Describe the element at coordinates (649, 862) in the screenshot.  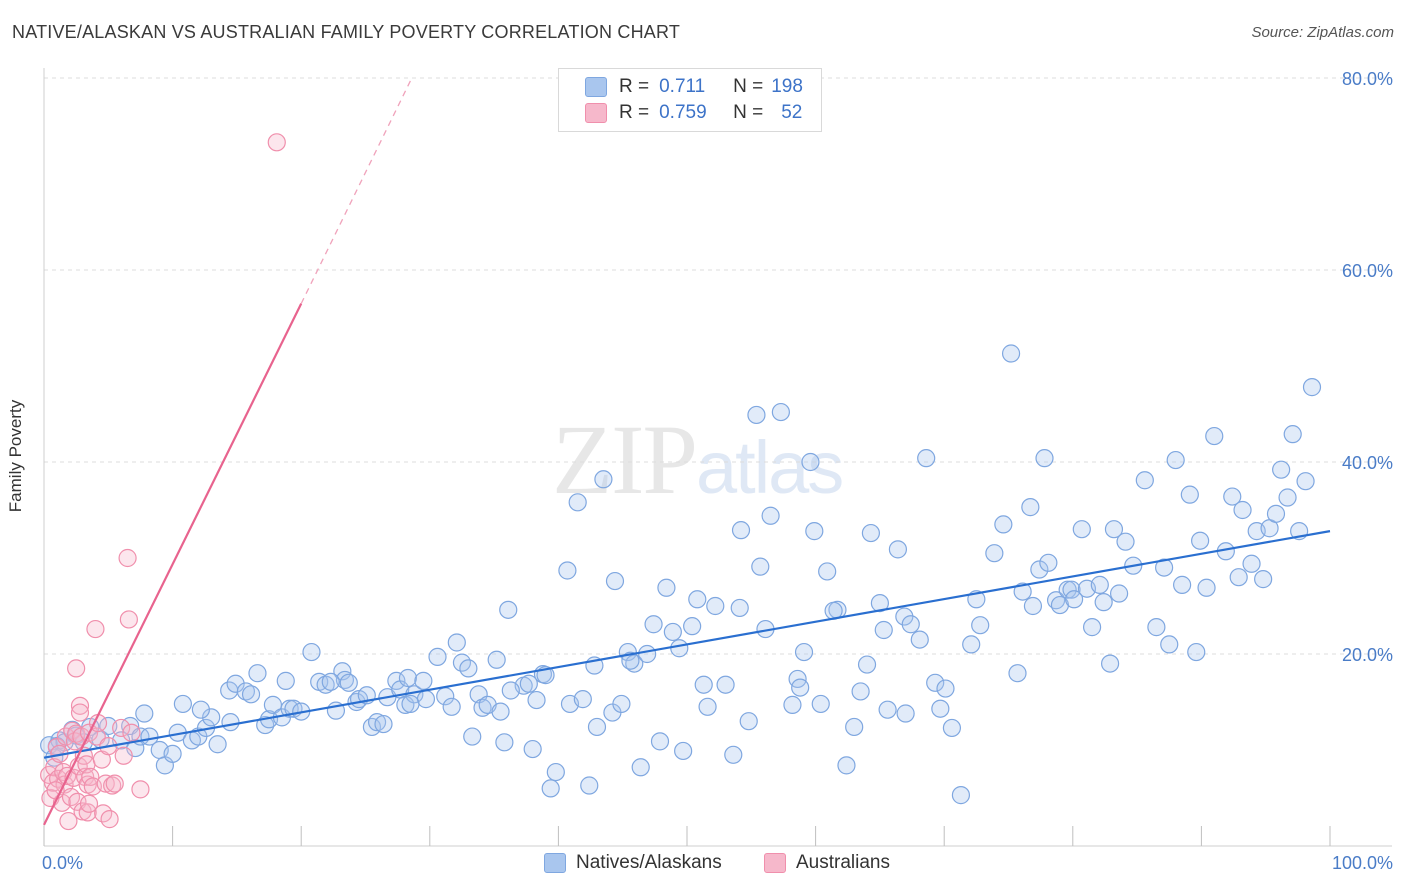
I see `legend-label-natives: Natives/Alaskans` at that location.